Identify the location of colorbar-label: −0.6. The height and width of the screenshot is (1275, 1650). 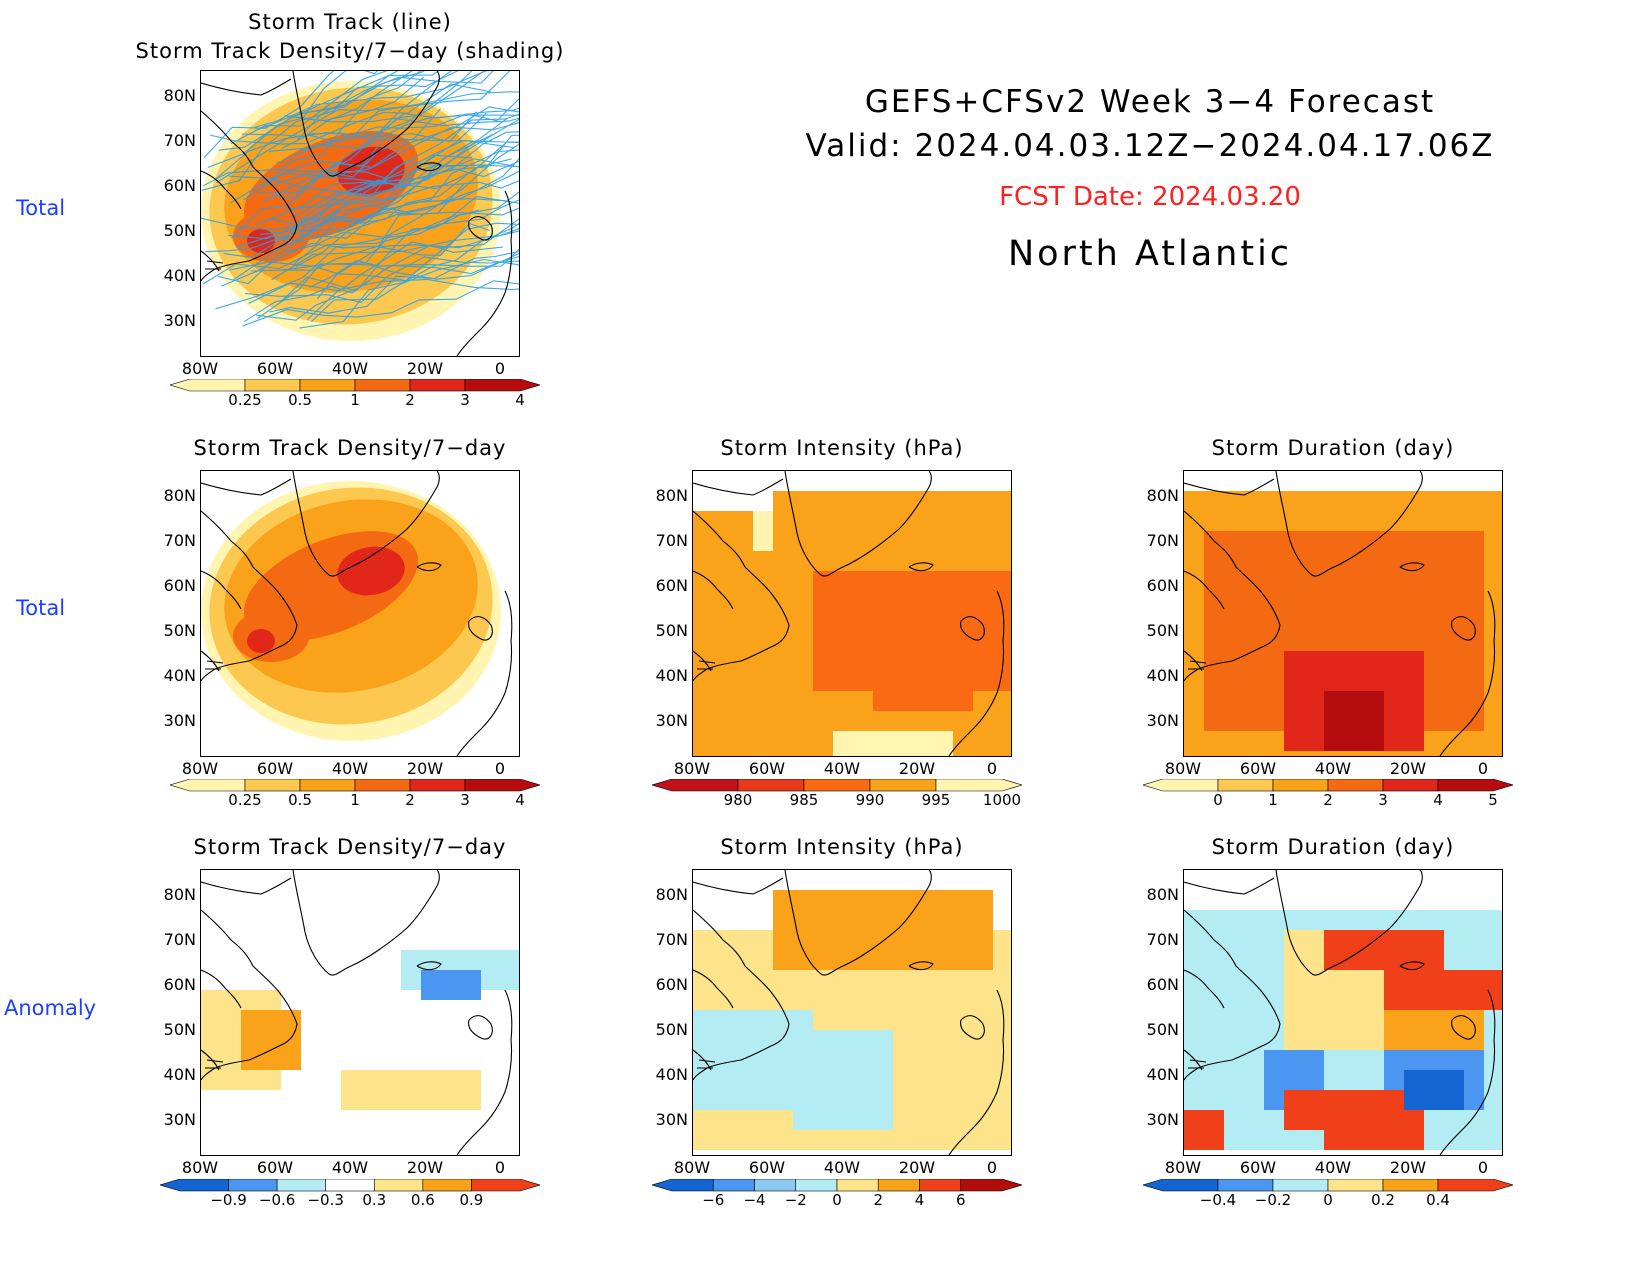
(277, 1200).